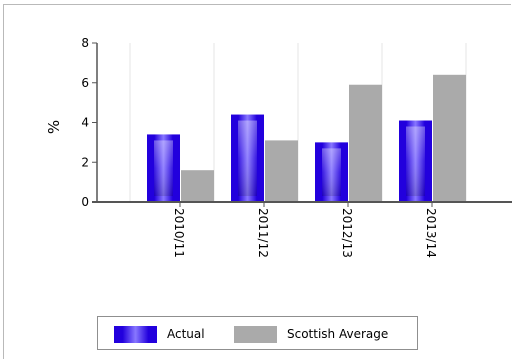  Describe the element at coordinates (85, 123) in the screenshot. I see `y-tick-label: 4` at that location.